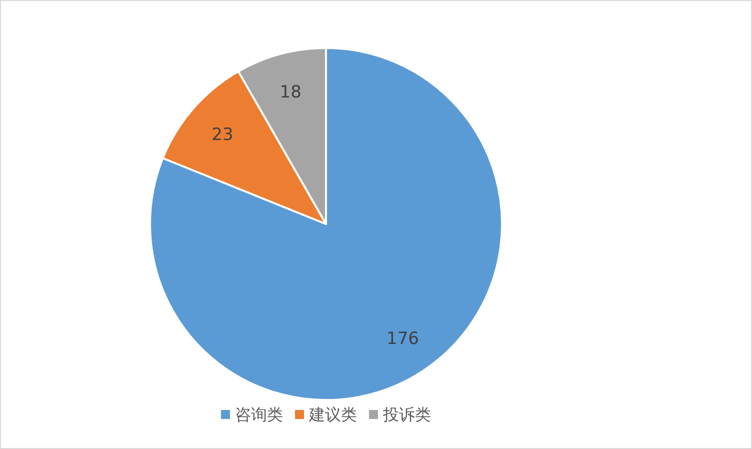  Describe the element at coordinates (291, 92) in the screenshot. I see `data-label: 18` at that location.